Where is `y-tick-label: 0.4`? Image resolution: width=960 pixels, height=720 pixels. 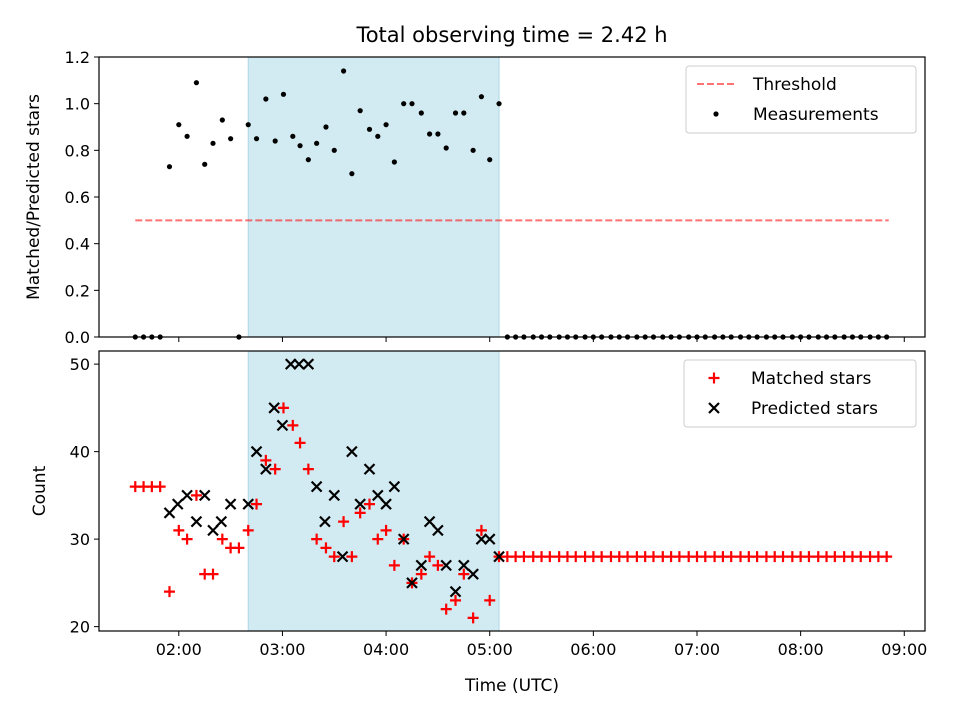 y-tick-label: 0.4 is located at coordinates (77, 244).